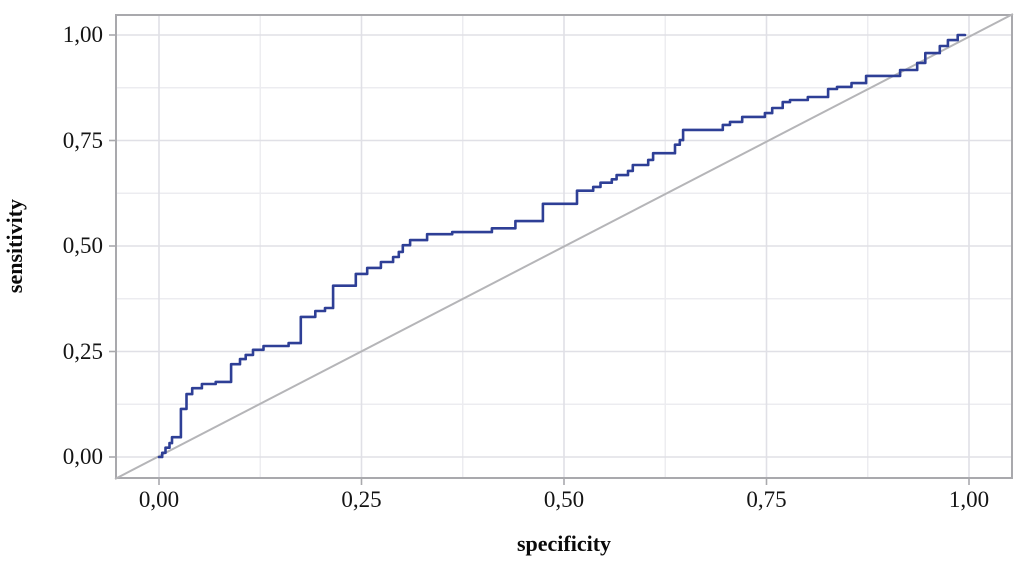  What do you see at coordinates (361, 499) in the screenshot?
I see `x-tick-label: 0,25` at bounding box center [361, 499].